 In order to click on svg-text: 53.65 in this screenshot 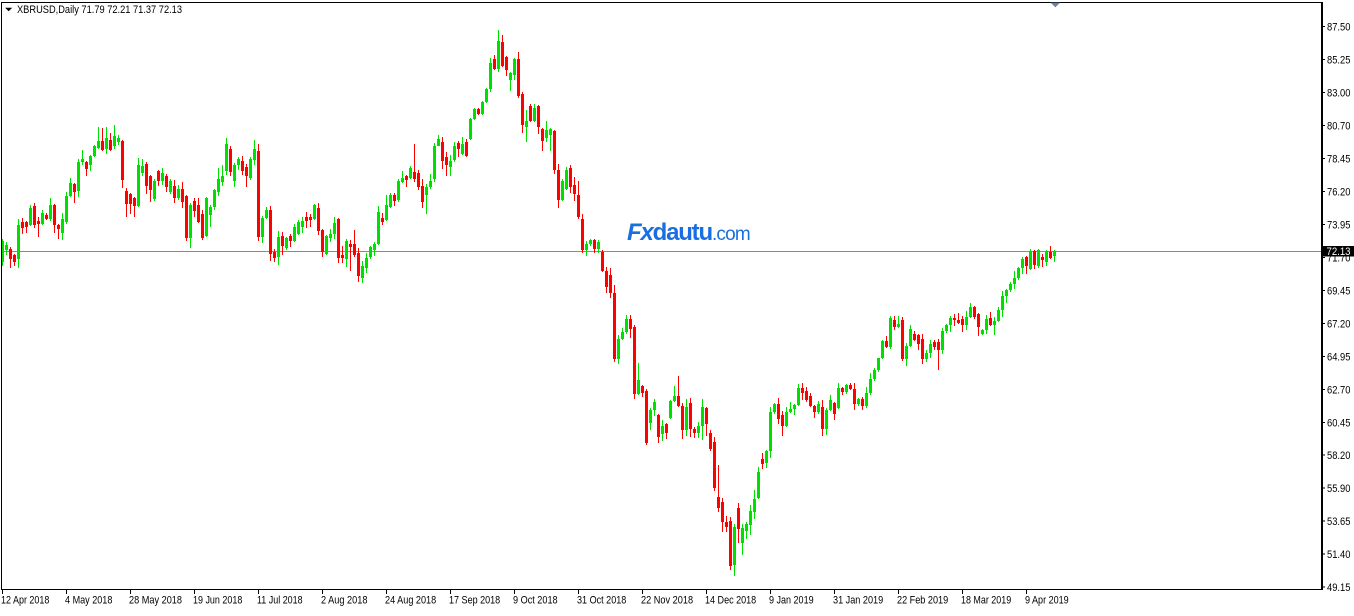, I will do `click(1338, 522)`.